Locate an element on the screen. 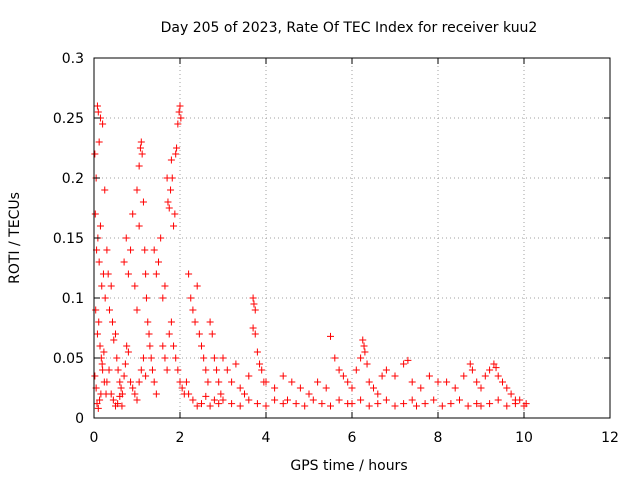 This screenshot has height=480, width=640. x-tick-label: 2 is located at coordinates (180, 438).